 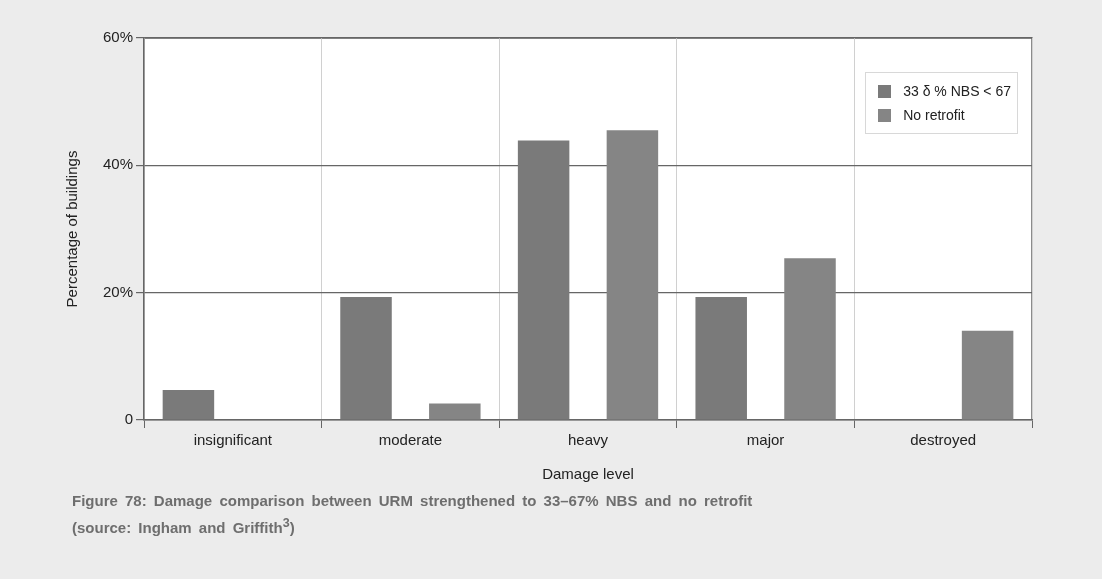 What do you see at coordinates (765, 440) in the screenshot?
I see `x-tick-label: major` at bounding box center [765, 440].